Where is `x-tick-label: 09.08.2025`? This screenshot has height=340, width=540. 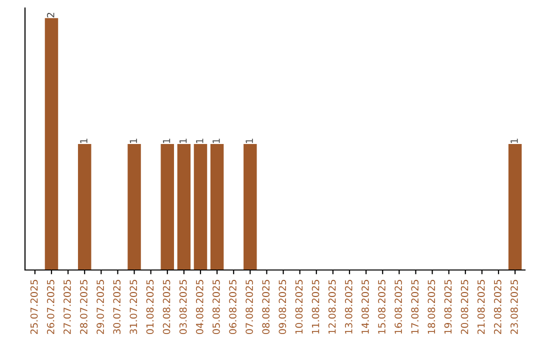
x-tick-label: 09.08.2025 is located at coordinates (282, 307).